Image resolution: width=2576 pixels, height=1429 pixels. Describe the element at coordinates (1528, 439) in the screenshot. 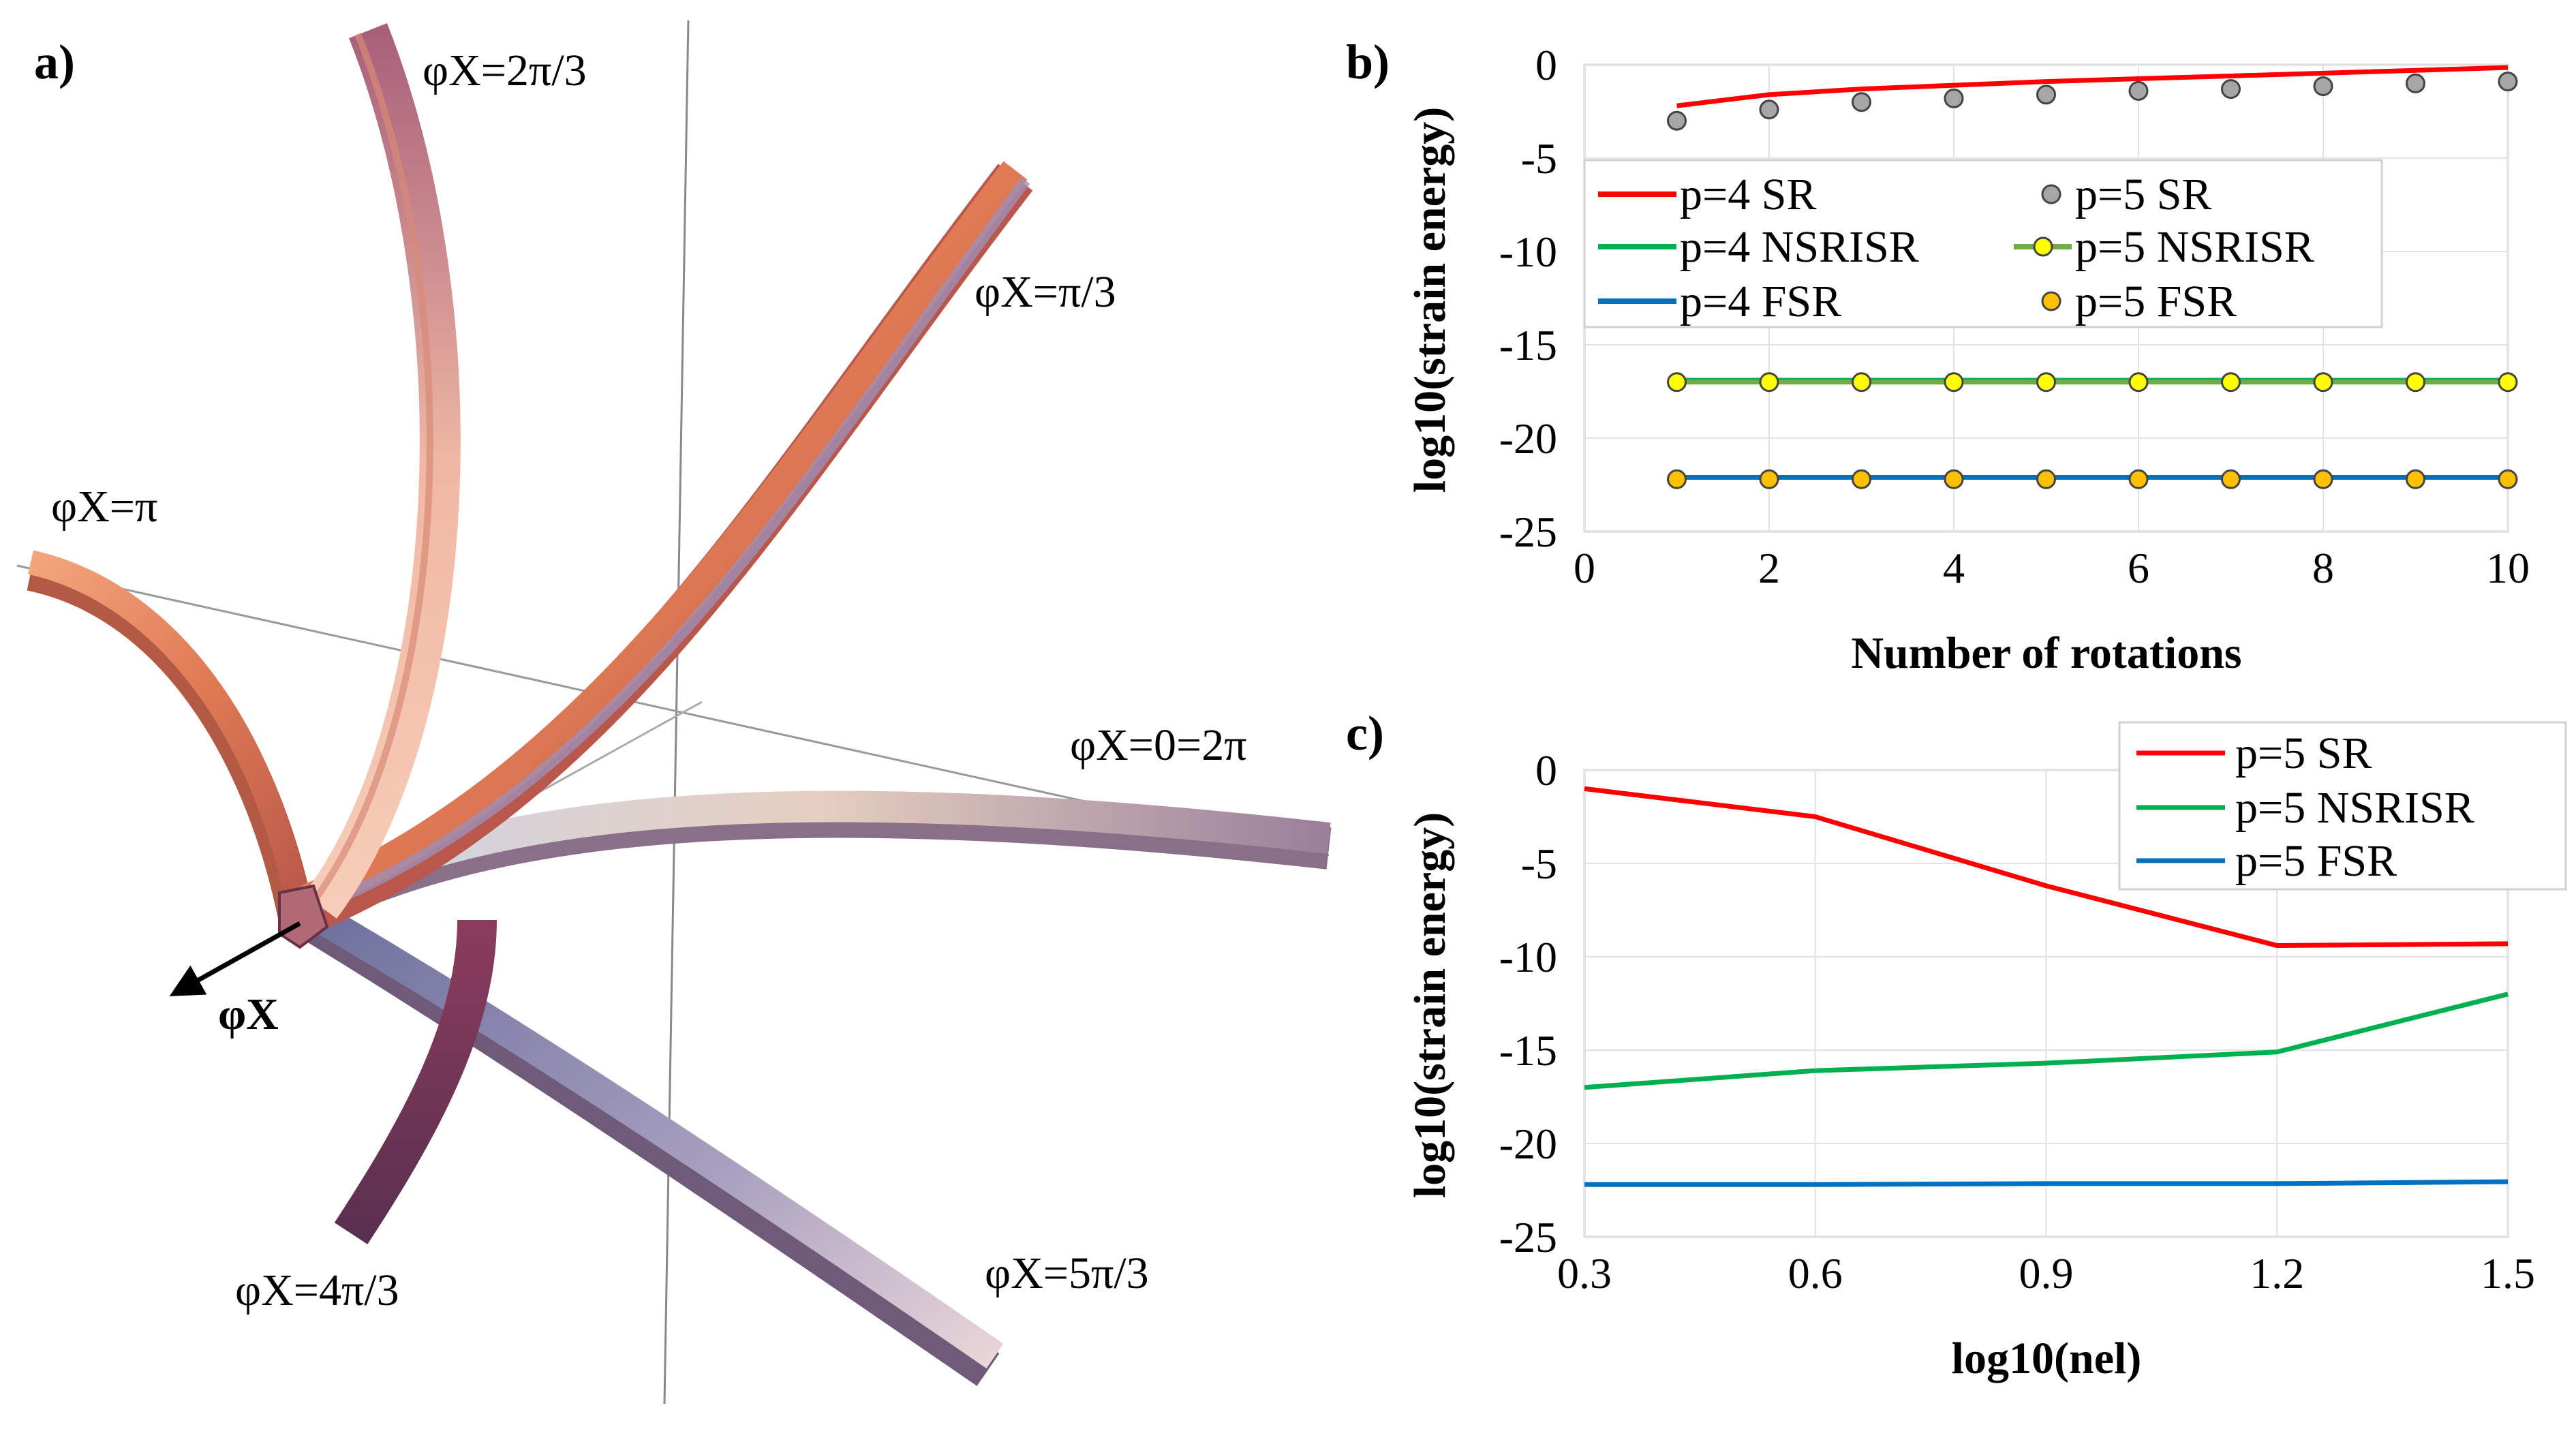

I see `panel-b-ytick-label: -20` at that location.